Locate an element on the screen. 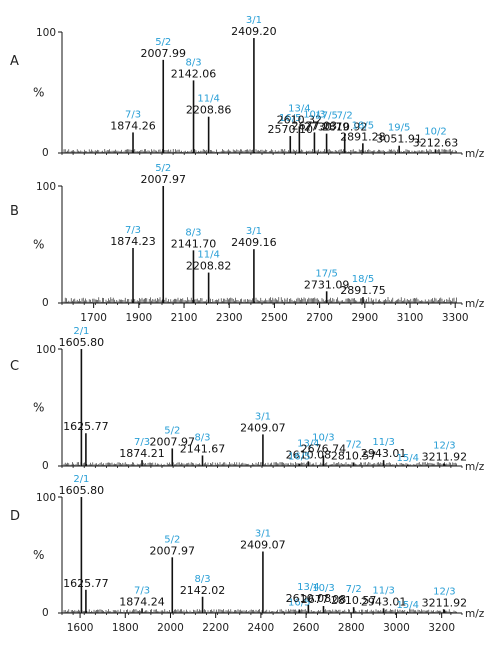 This screenshot has width=497, height=645. peak-mass-label: 2141.70 is located at coordinates (194, 243).